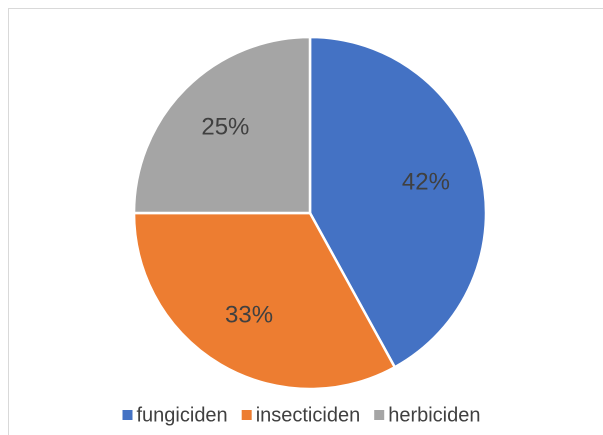  Describe the element at coordinates (434, 415) in the screenshot. I see `legend-label: herbiciden` at that location.